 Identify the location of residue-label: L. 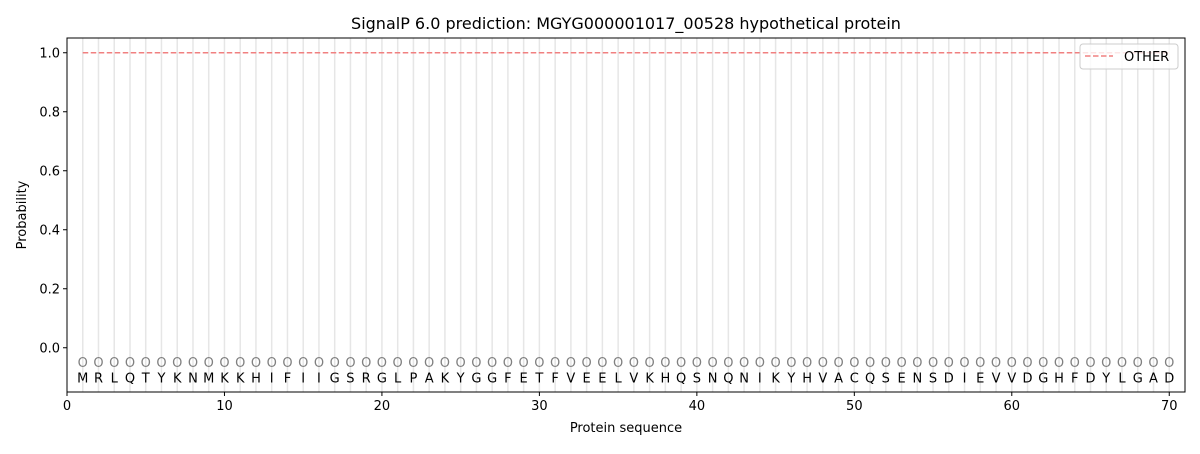
(619, 378).